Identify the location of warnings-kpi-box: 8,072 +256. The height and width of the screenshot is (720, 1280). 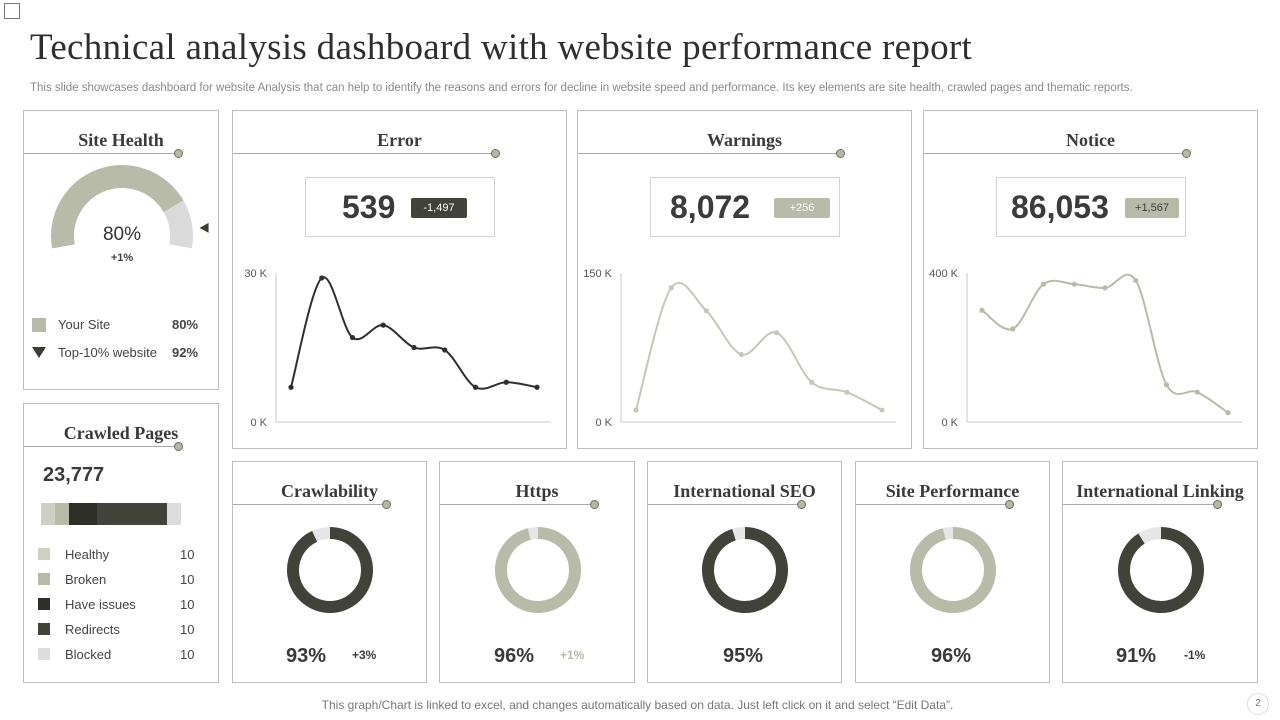
(745, 207).